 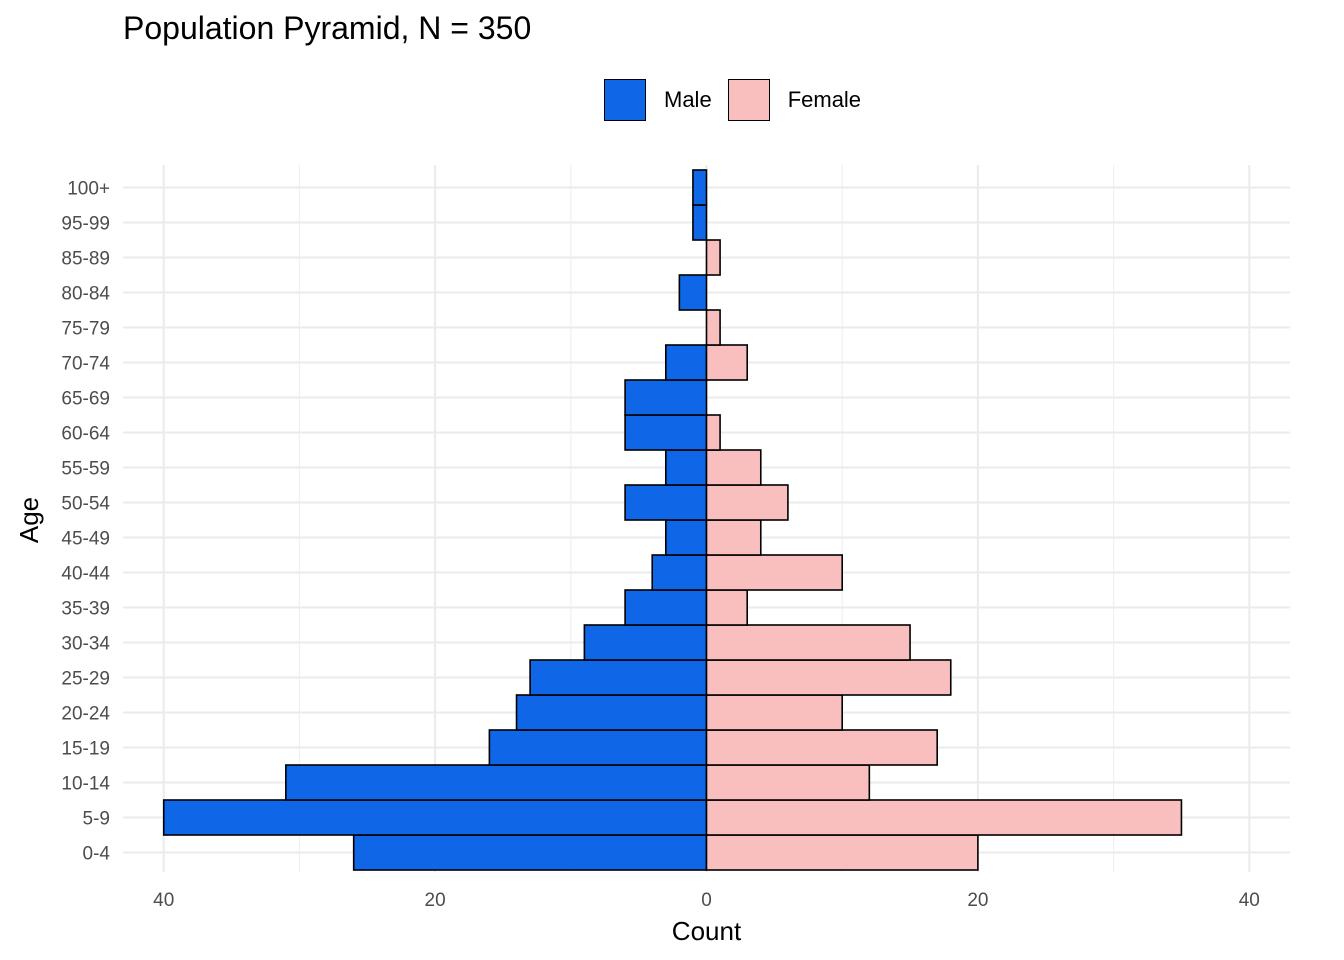 What do you see at coordinates (85, 329) in the screenshot?
I see `y-tick-label: 75-79` at bounding box center [85, 329].